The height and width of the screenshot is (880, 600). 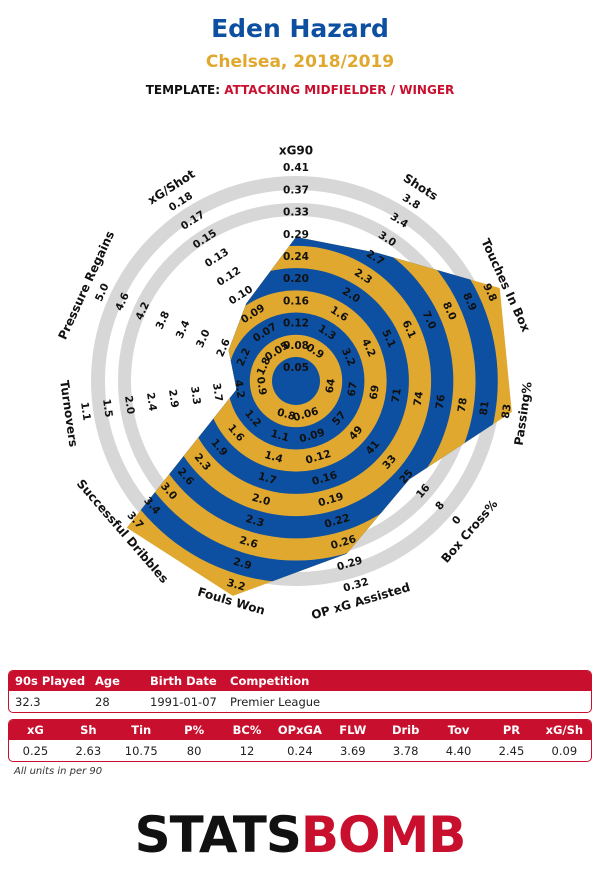 What do you see at coordinates (235, 585) in the screenshot?
I see `tick-label-6-8: 3.2` at bounding box center [235, 585].